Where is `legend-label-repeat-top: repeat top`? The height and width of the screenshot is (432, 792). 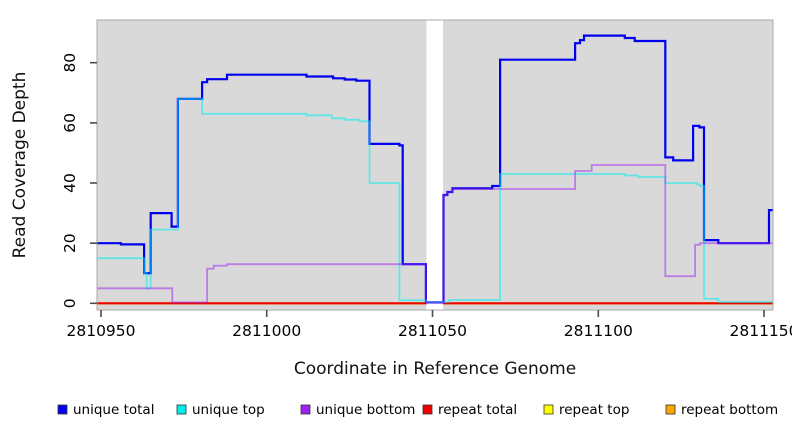
legend-label-repeat-top: repeat top is located at coordinates (594, 410).